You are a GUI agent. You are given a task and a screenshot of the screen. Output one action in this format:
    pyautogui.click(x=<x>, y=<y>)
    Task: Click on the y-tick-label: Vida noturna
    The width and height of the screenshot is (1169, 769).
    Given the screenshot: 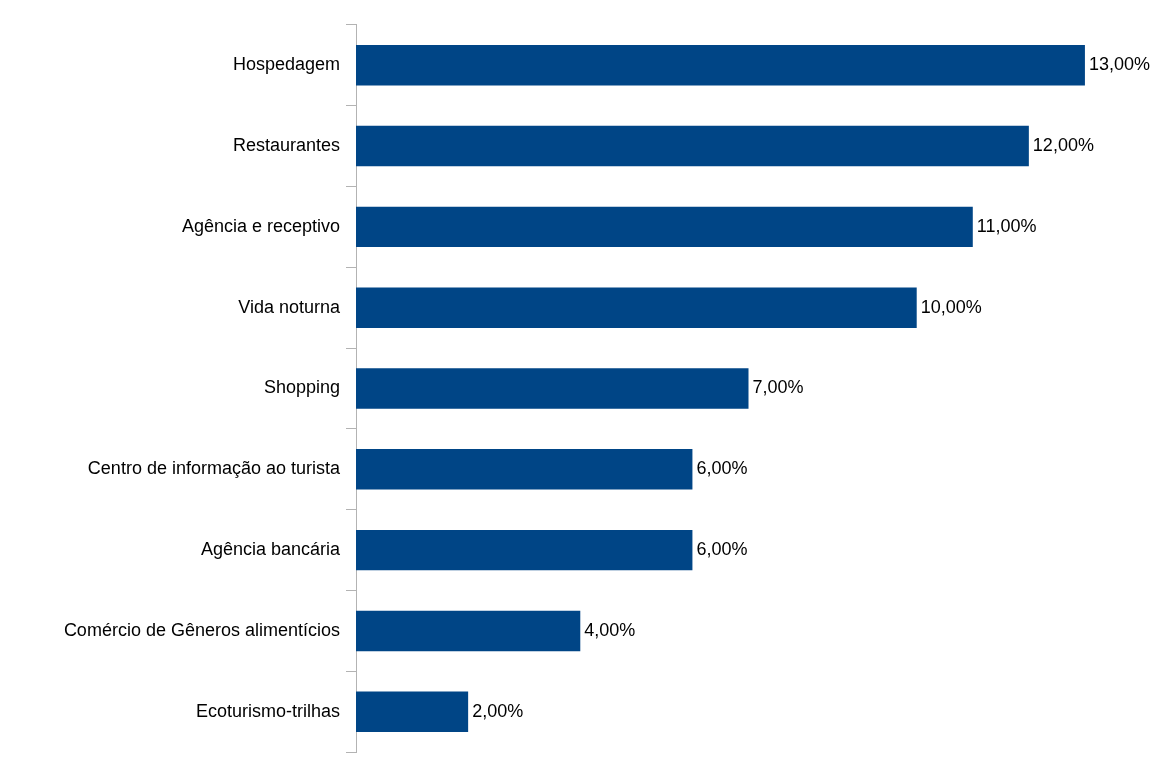 What is the action you would take?
    pyautogui.click(x=289, y=306)
    